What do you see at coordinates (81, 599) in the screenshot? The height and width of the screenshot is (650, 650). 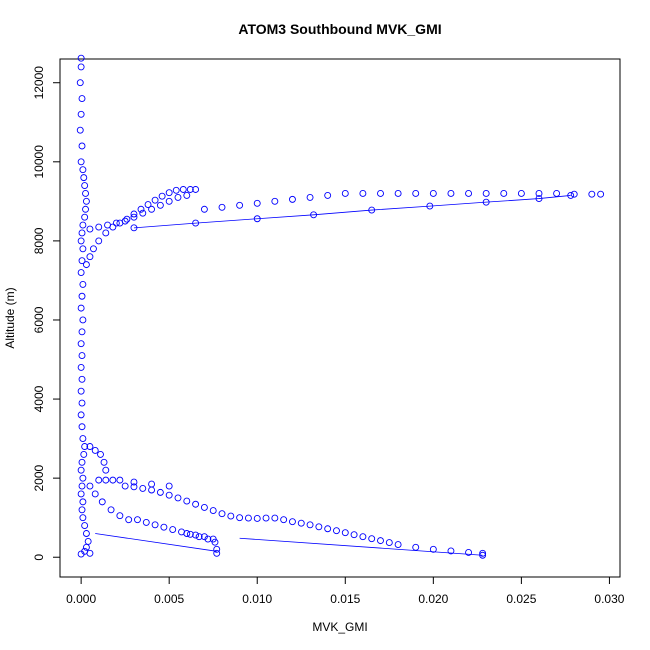 I see `x-tick-label: 0.000` at bounding box center [81, 599].